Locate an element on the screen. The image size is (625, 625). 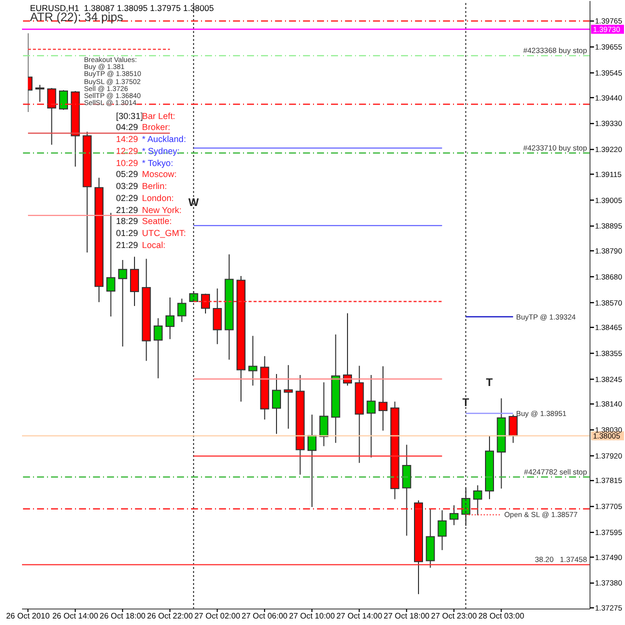
x-tick-label: 26 Oct 22:00 is located at coordinates (170, 616).